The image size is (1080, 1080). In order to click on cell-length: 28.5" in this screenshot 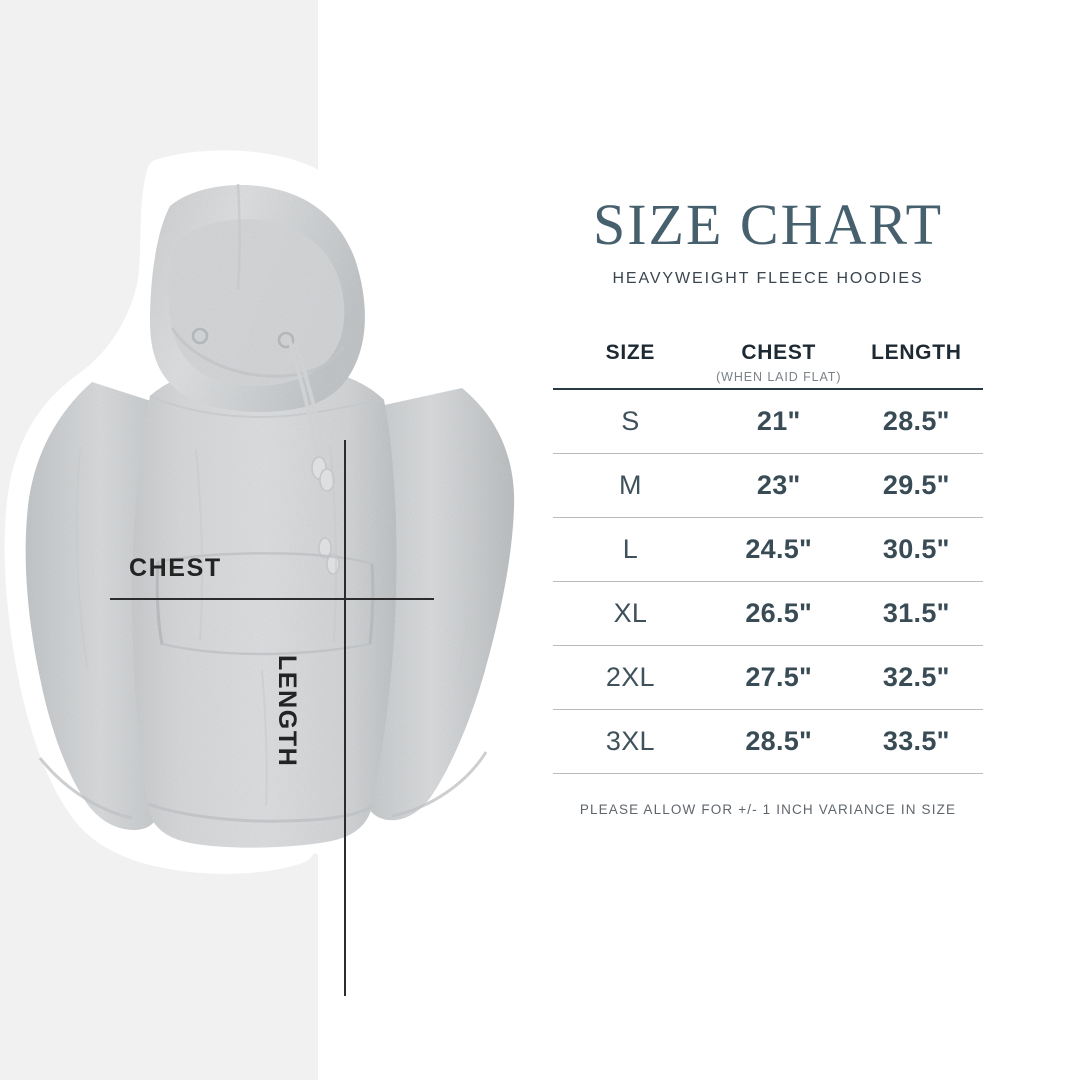, I will do `click(916, 421)`.